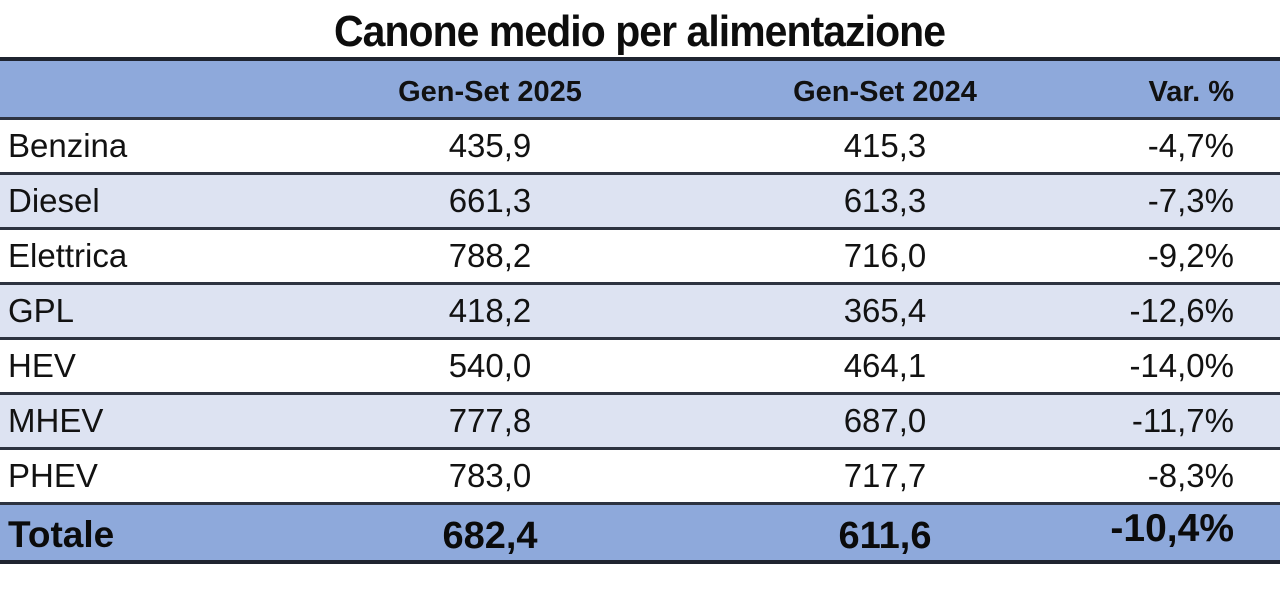 The width and height of the screenshot is (1280, 595). I want to click on row-2025-cell: 661,3, so click(490, 200).